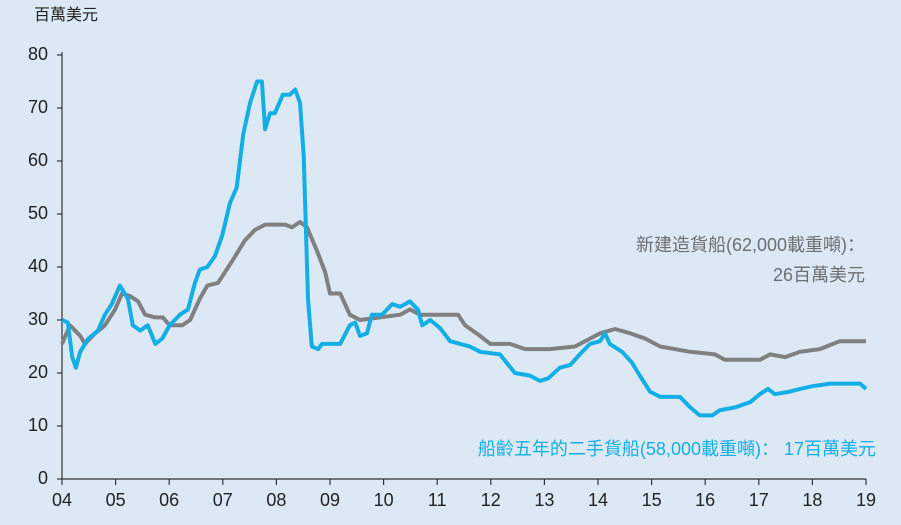 This screenshot has width=901, height=525. Describe the element at coordinates (116, 500) in the screenshot. I see `x-tick-label: 05` at that location.